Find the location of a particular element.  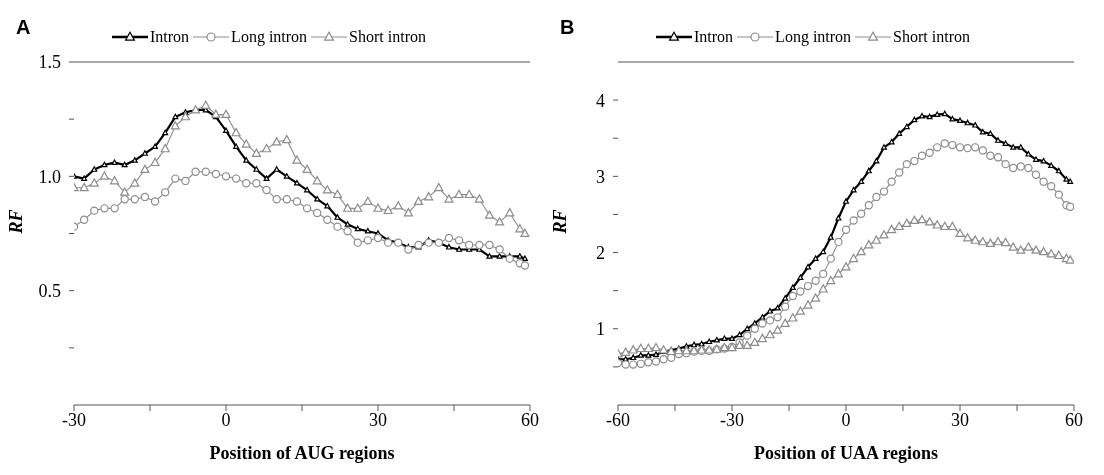

chart-title: A is located at coordinates (23, 27).